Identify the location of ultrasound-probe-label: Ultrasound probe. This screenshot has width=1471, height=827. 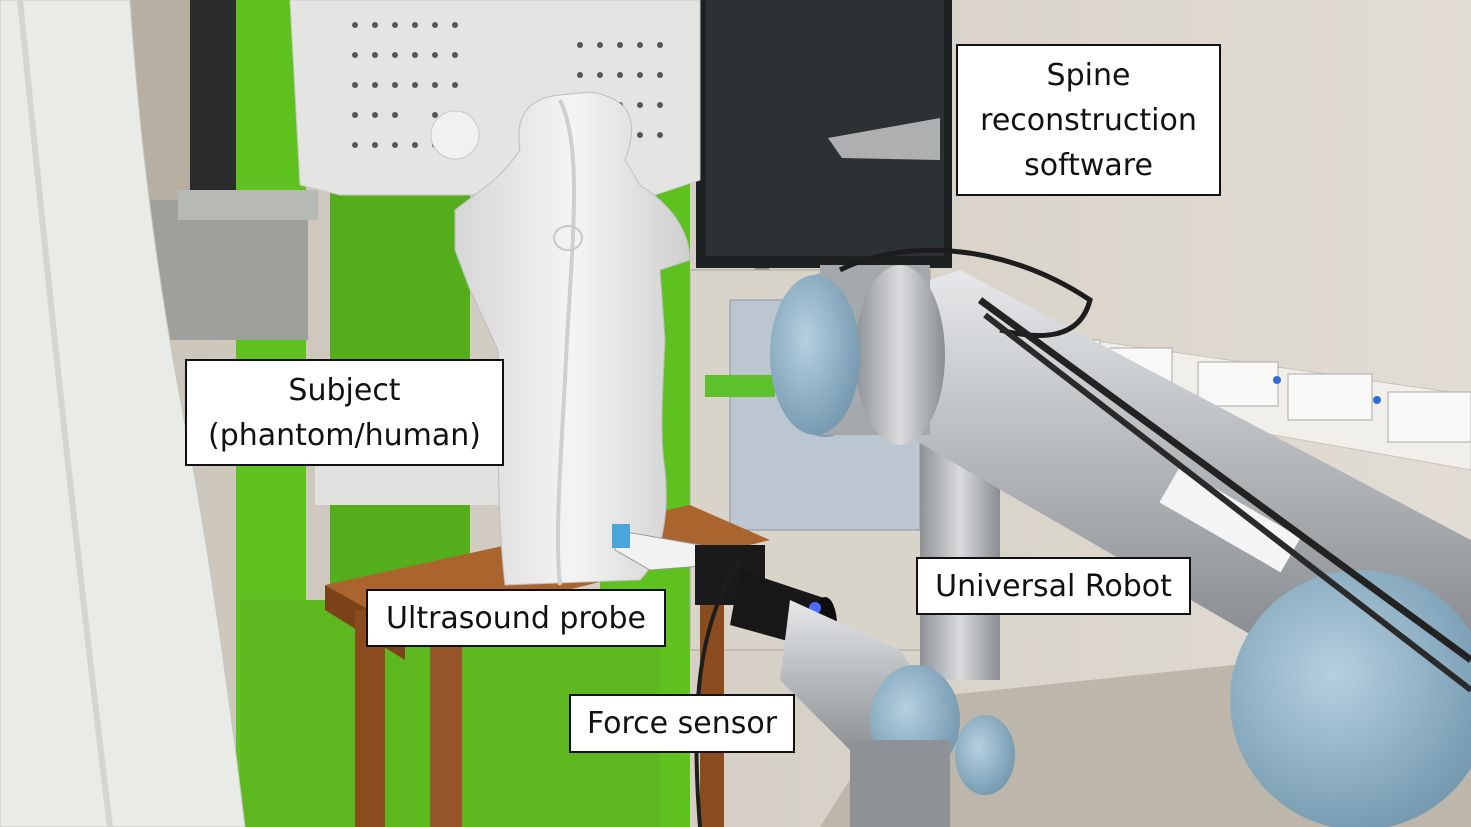
(516, 618).